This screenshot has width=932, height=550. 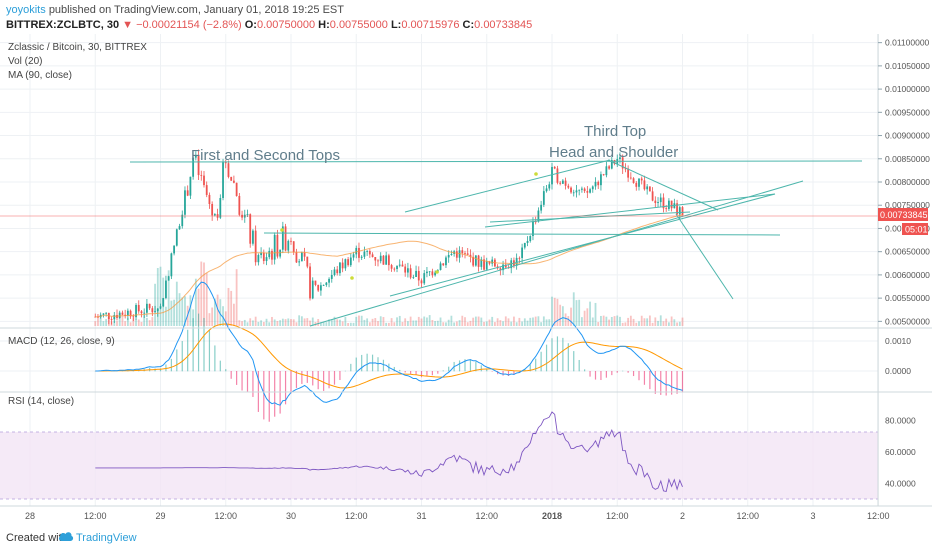 I want to click on author-link: yoyokits, so click(x=26, y=10).